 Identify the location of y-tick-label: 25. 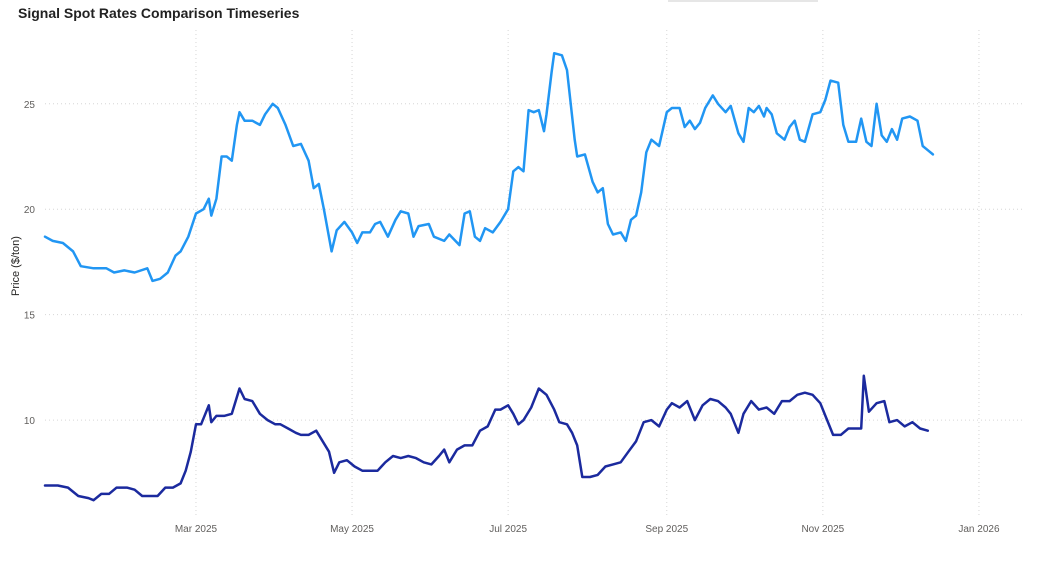
(30, 105).